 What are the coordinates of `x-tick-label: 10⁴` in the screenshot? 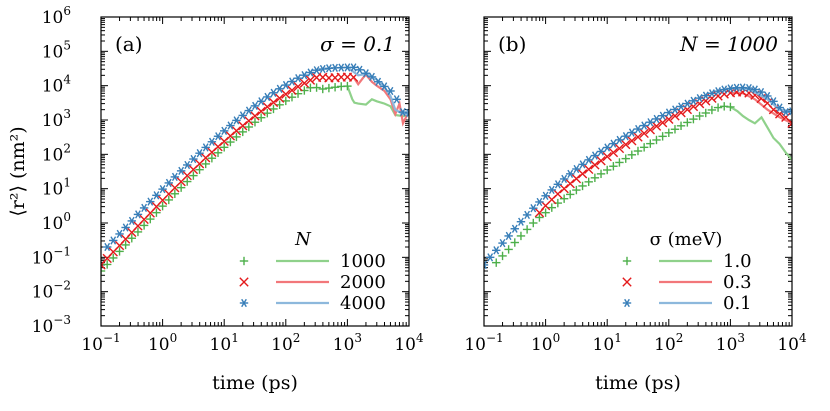 It's located at (792, 343).